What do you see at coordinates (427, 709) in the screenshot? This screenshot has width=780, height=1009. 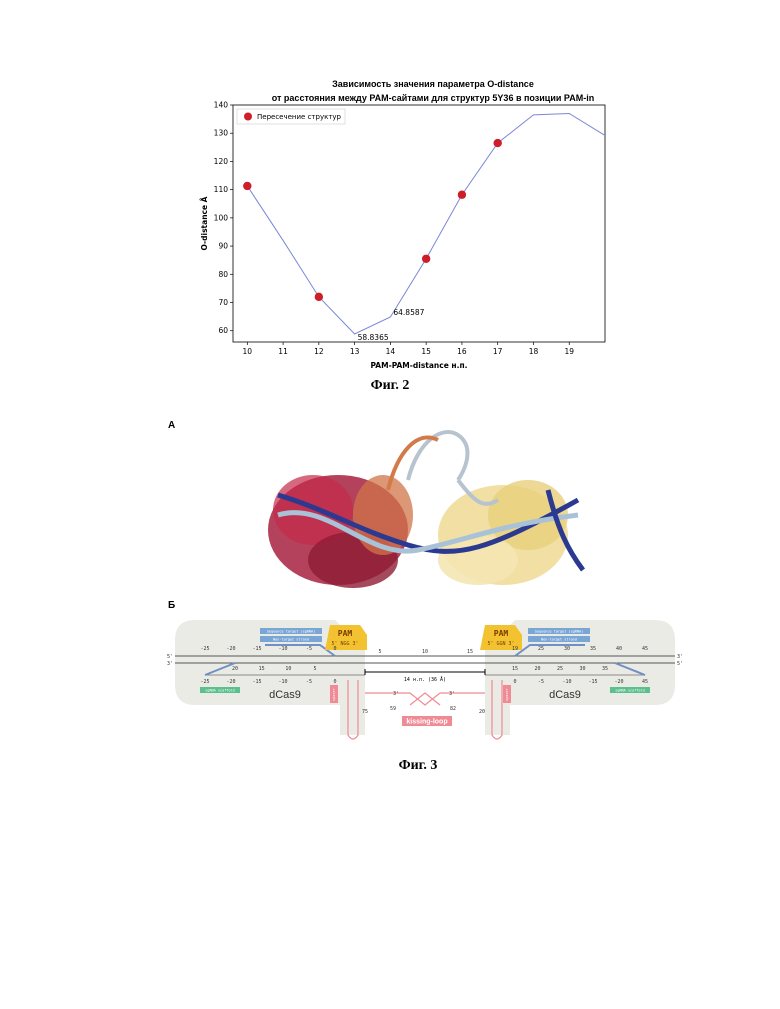 I see `kissing-loop: kissing-loop` at bounding box center [427, 709].